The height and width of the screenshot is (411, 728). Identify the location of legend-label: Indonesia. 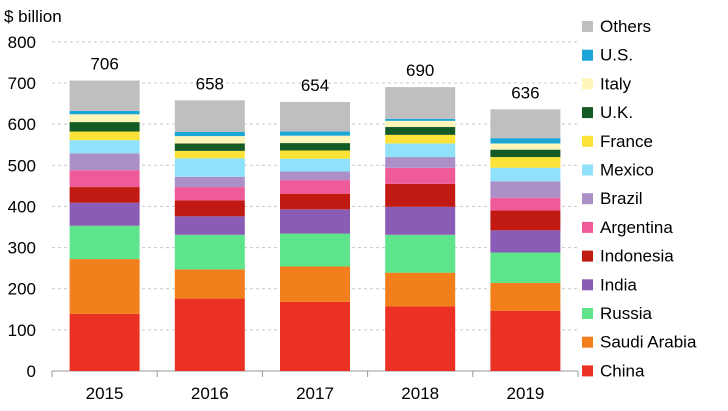
(637, 256).